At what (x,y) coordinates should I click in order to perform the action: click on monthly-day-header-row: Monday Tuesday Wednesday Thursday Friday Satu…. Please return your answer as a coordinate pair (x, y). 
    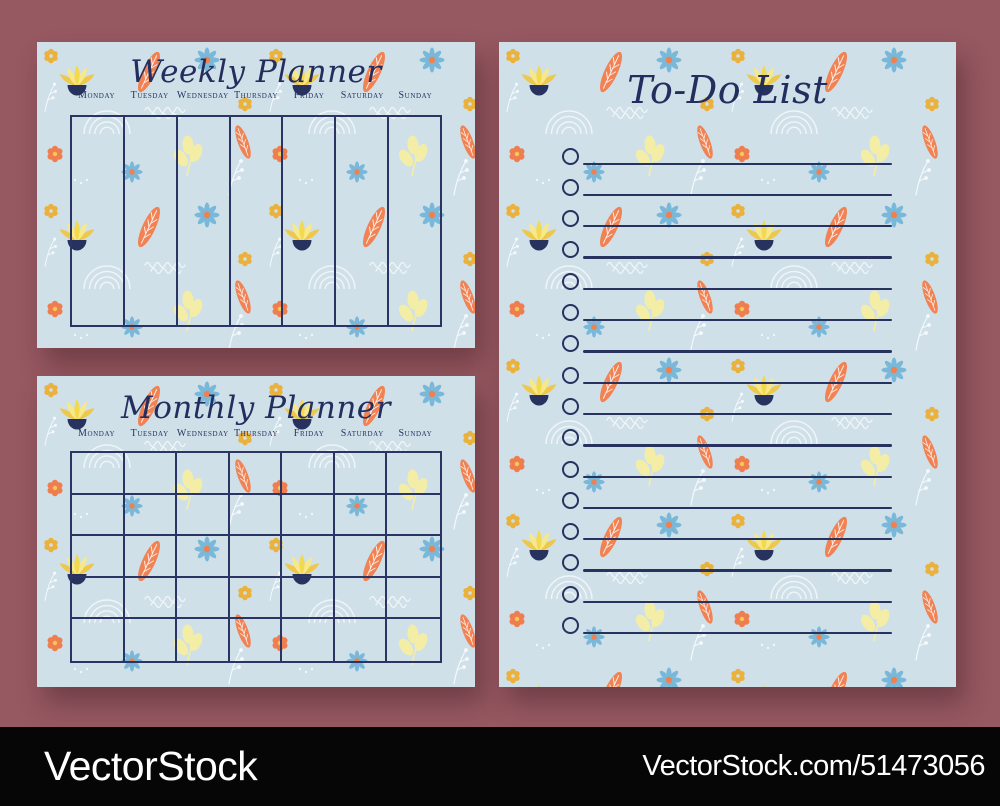
    Looking at the image, I should click on (256, 433).